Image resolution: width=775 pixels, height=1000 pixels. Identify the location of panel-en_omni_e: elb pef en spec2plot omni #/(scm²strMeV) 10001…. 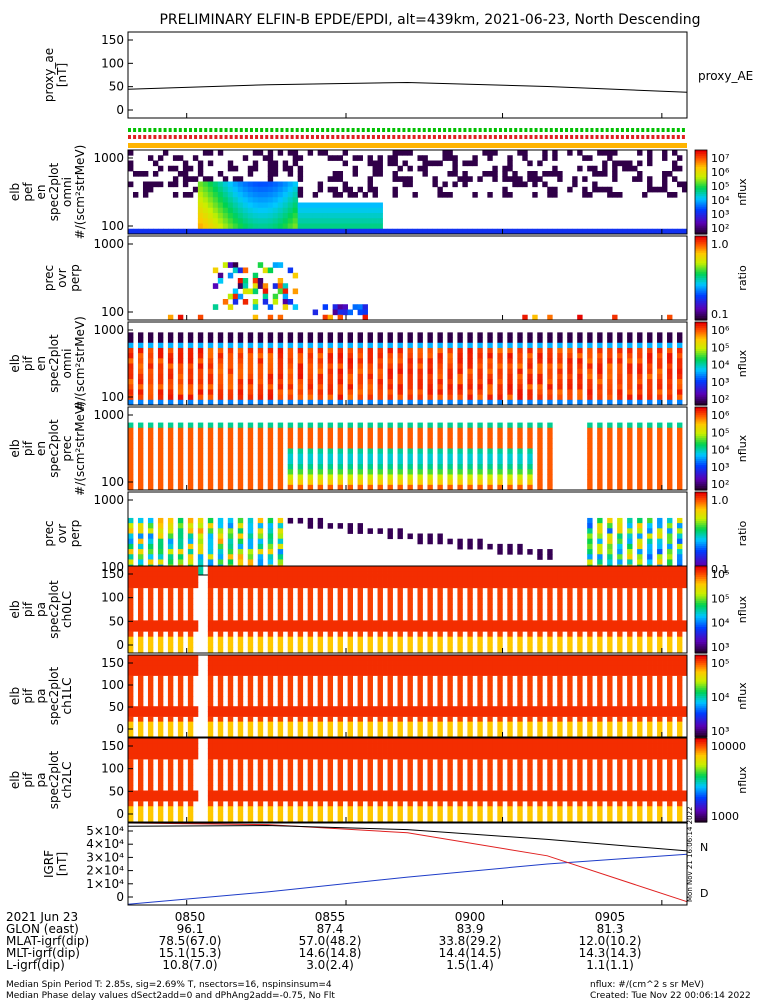
(378, 192).